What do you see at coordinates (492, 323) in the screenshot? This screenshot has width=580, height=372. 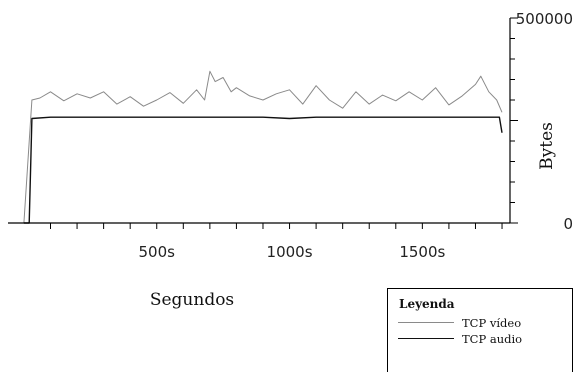 I see `legend-label-tcp-video: TCP vídeo` at bounding box center [492, 323].